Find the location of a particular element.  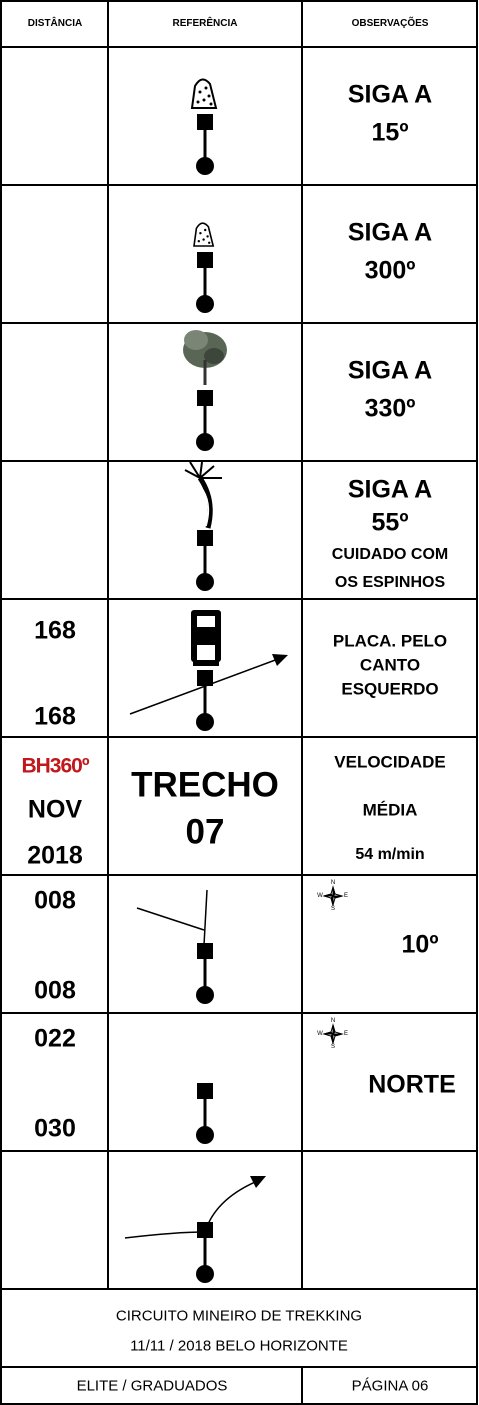

observation: OS ESPINHOS is located at coordinates (390, 582).